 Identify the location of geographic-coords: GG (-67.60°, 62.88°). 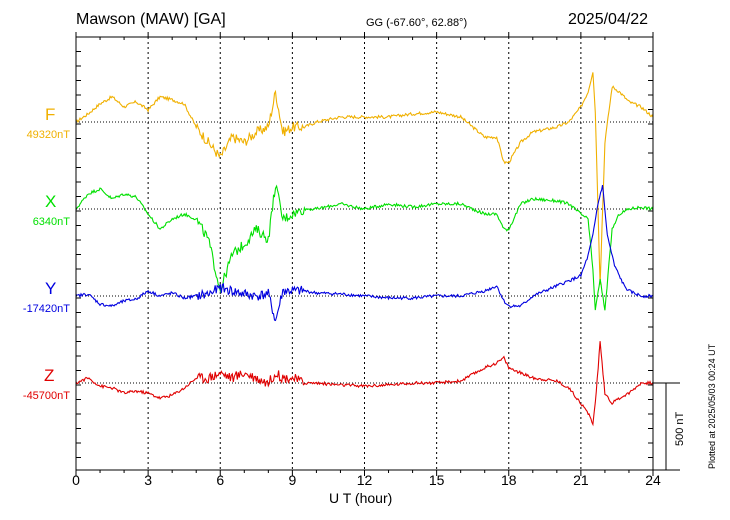
(417, 23).